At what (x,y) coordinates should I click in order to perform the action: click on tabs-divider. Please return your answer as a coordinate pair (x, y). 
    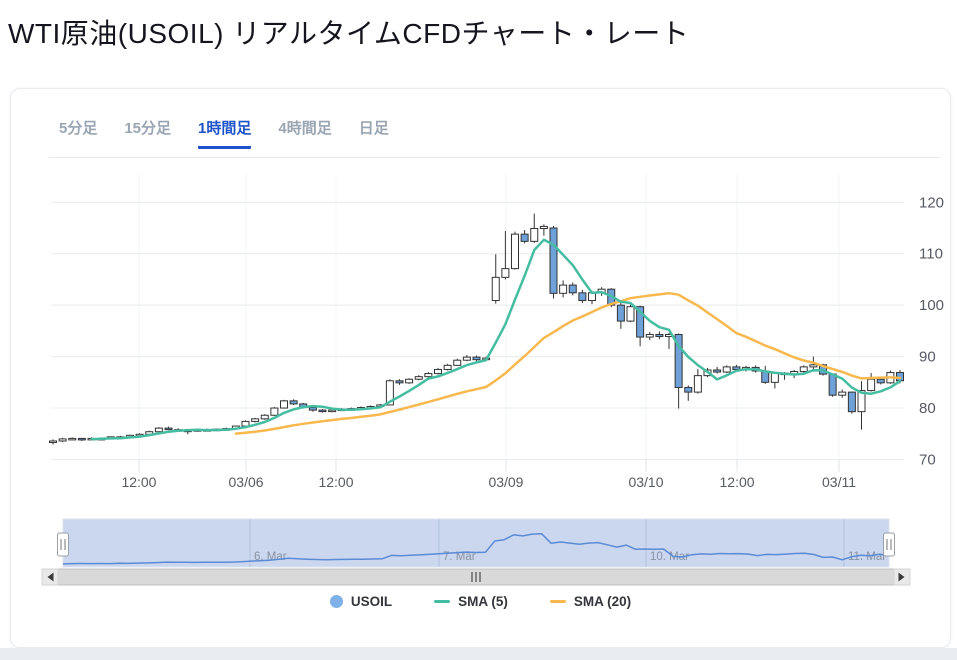
    Looking at the image, I should click on (494, 157).